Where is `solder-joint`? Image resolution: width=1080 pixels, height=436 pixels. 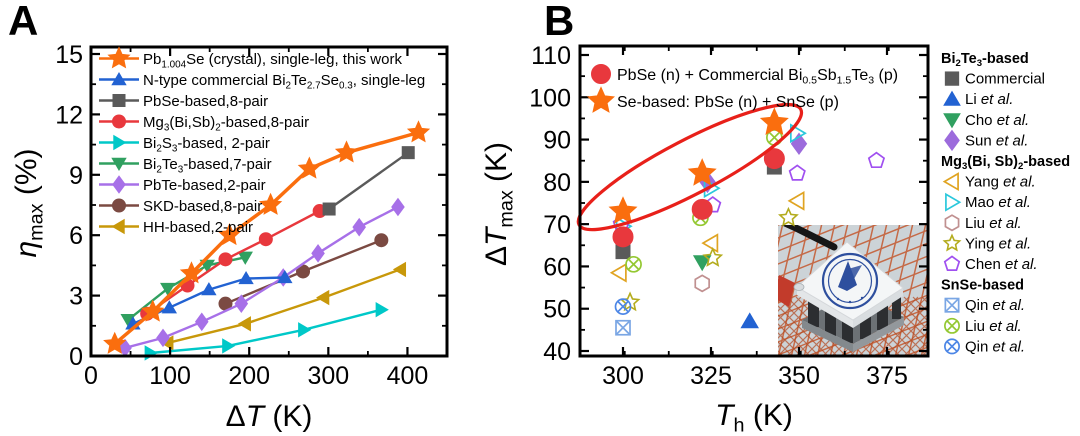 solder-joint is located at coordinates (799, 287).